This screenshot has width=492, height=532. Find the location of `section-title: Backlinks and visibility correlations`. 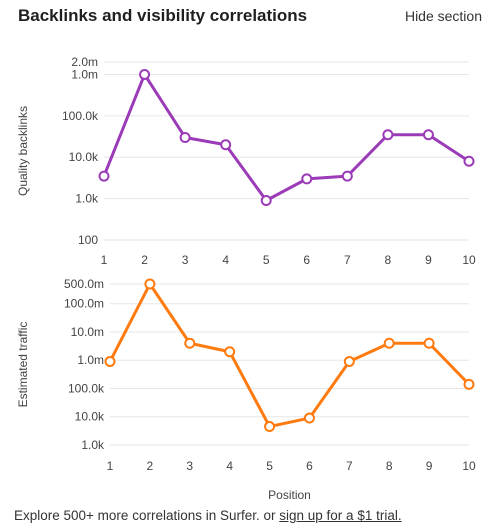

section-title: Backlinks and visibility correlations is located at coordinates (163, 15).